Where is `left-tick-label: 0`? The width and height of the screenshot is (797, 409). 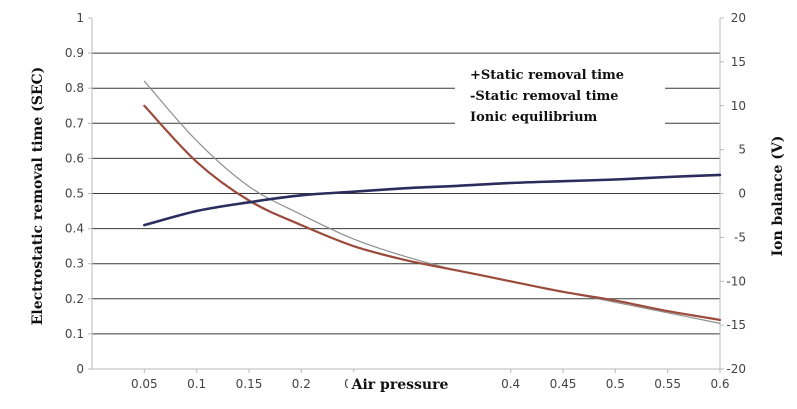 left-tick-label: 0 is located at coordinates (80, 369).